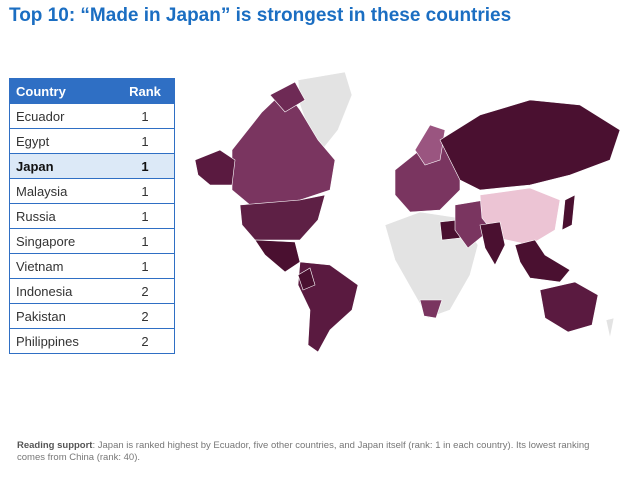 Image resolution: width=633 pixels, height=480 pixels. What do you see at coordinates (569, 307) in the screenshot?
I see `australia` at bounding box center [569, 307].